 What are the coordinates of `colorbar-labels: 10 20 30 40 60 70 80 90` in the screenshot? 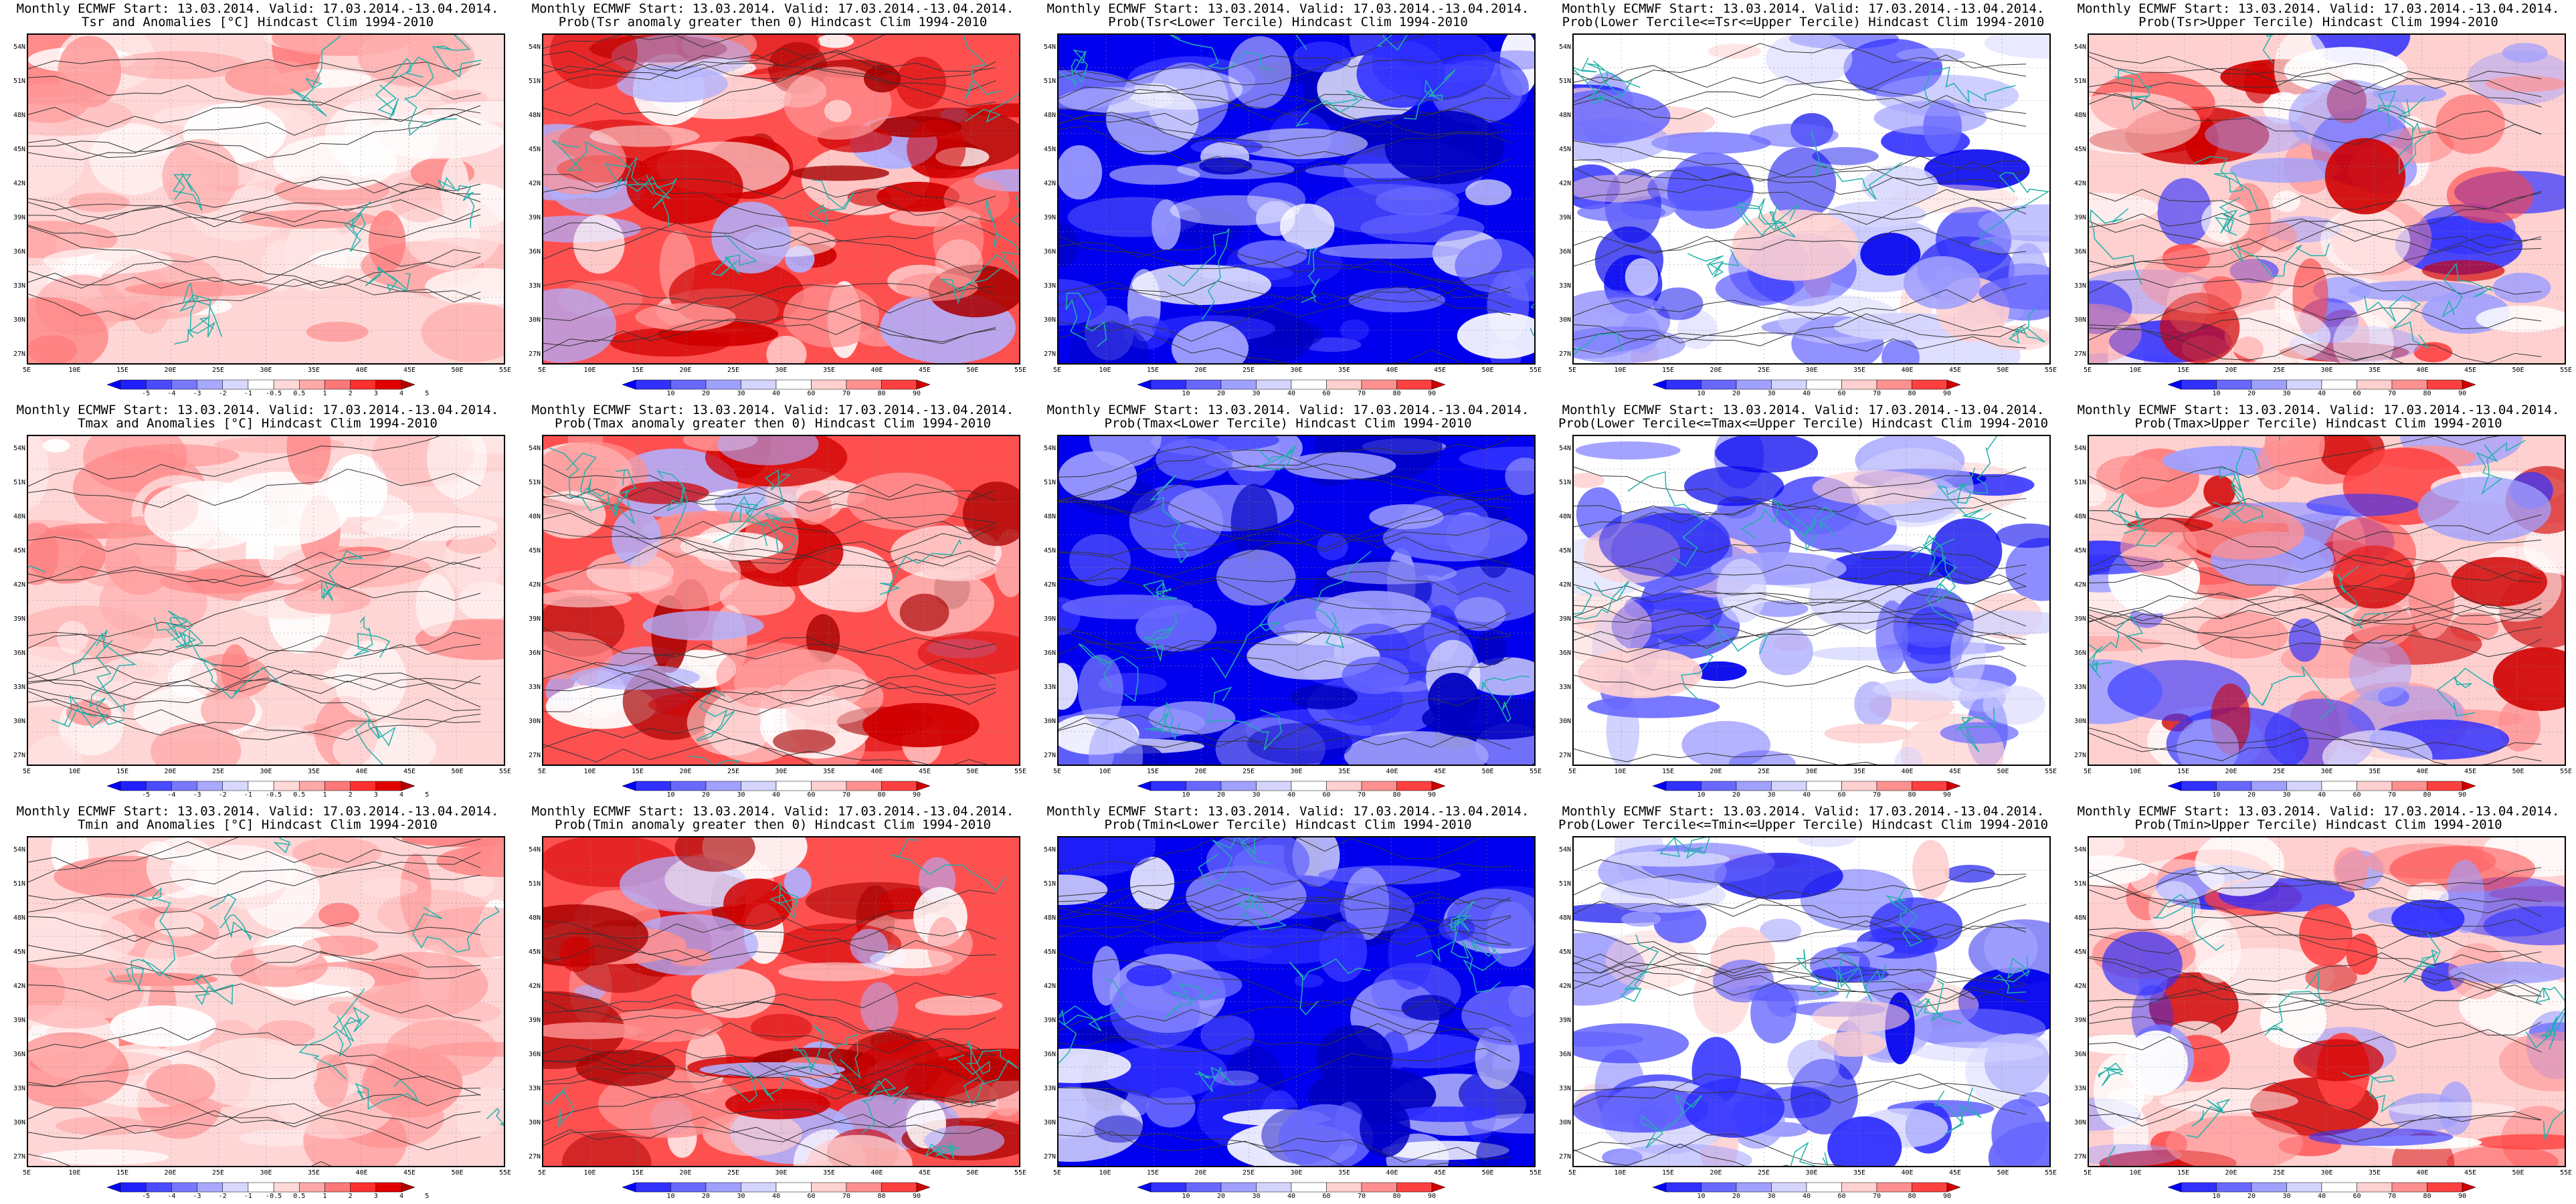 It's located at (2322, 394).